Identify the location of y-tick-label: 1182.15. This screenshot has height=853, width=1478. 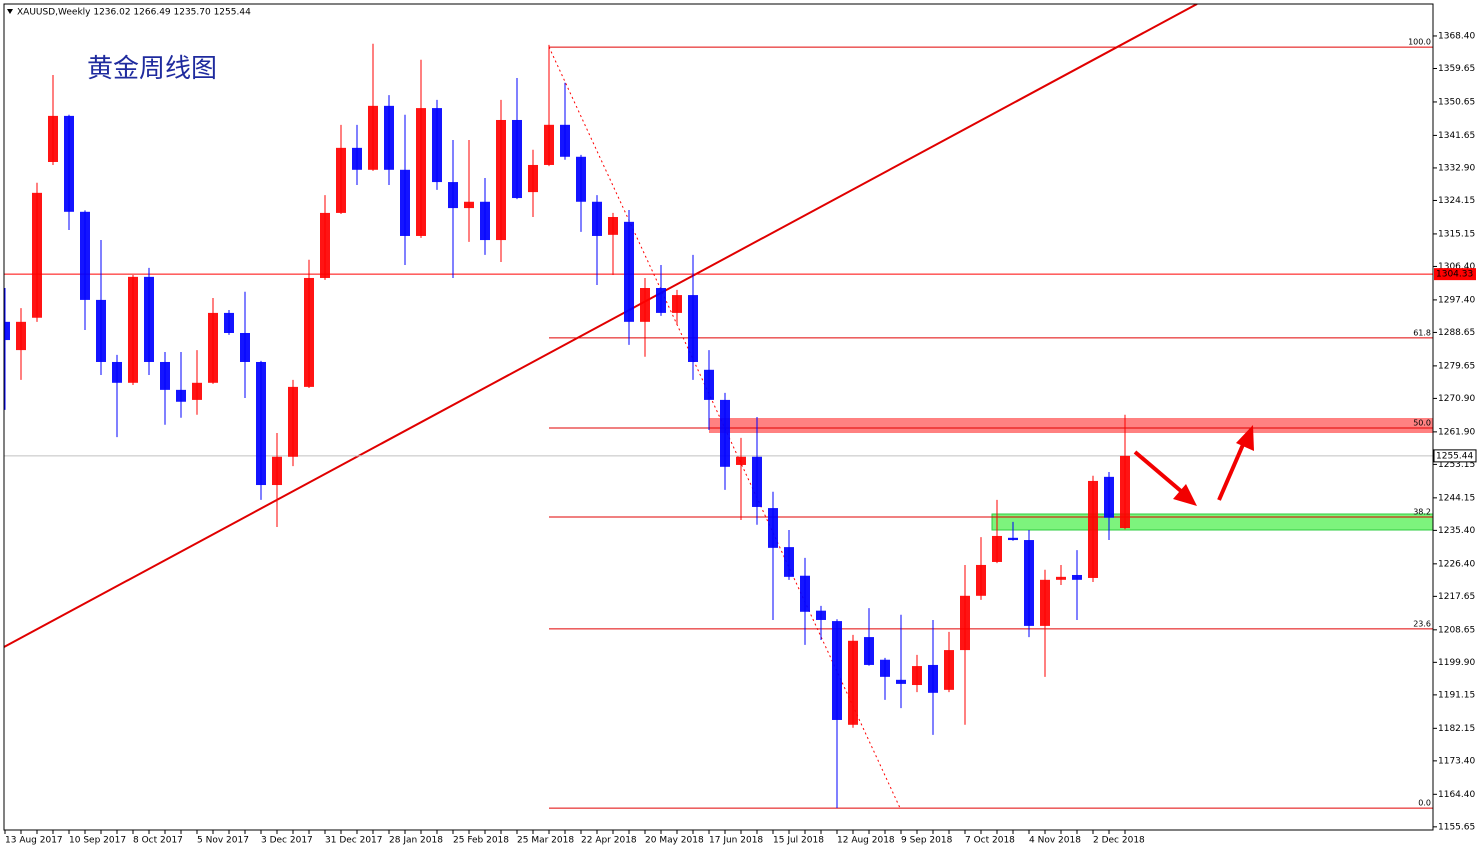
(1456, 729).